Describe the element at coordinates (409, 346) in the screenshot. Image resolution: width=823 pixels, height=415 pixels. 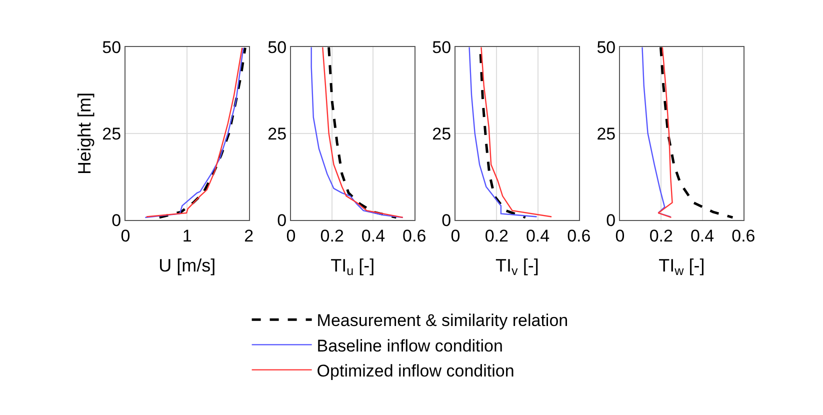
I see `legend-label: Baseline inflow condition` at that location.